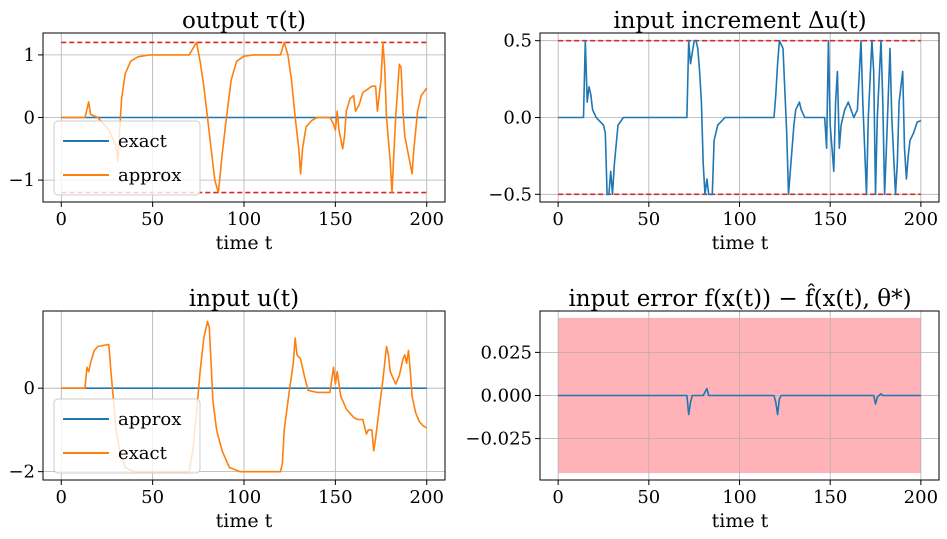  What do you see at coordinates (244, 21) in the screenshot?
I see `panel-title: output τ(t)` at bounding box center [244, 21].